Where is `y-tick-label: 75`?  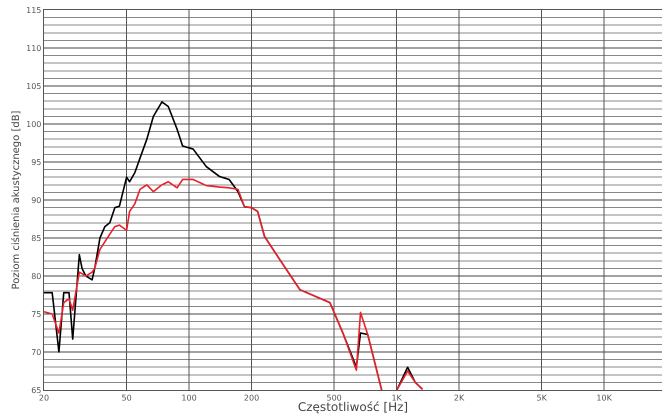
y-tick-label: 75 is located at coordinates (36, 314).